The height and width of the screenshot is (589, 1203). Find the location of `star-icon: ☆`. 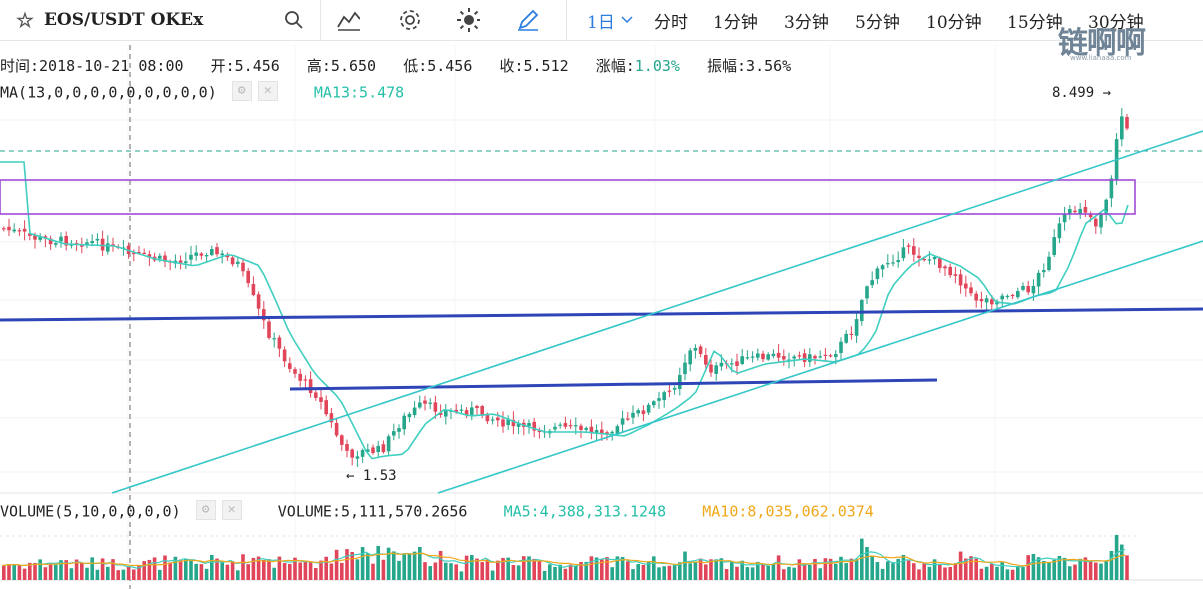

star-icon: ☆ is located at coordinates (25, 20).